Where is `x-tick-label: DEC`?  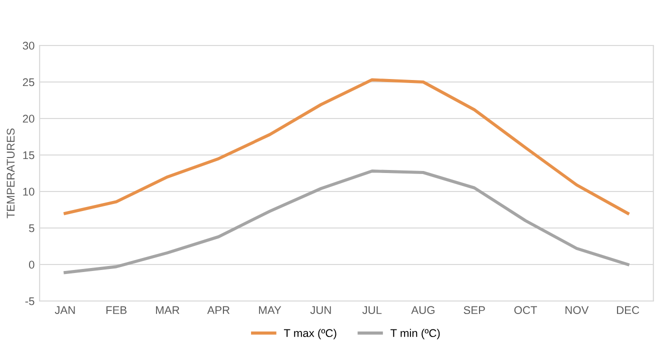 x-tick-label: DEC is located at coordinates (628, 310).